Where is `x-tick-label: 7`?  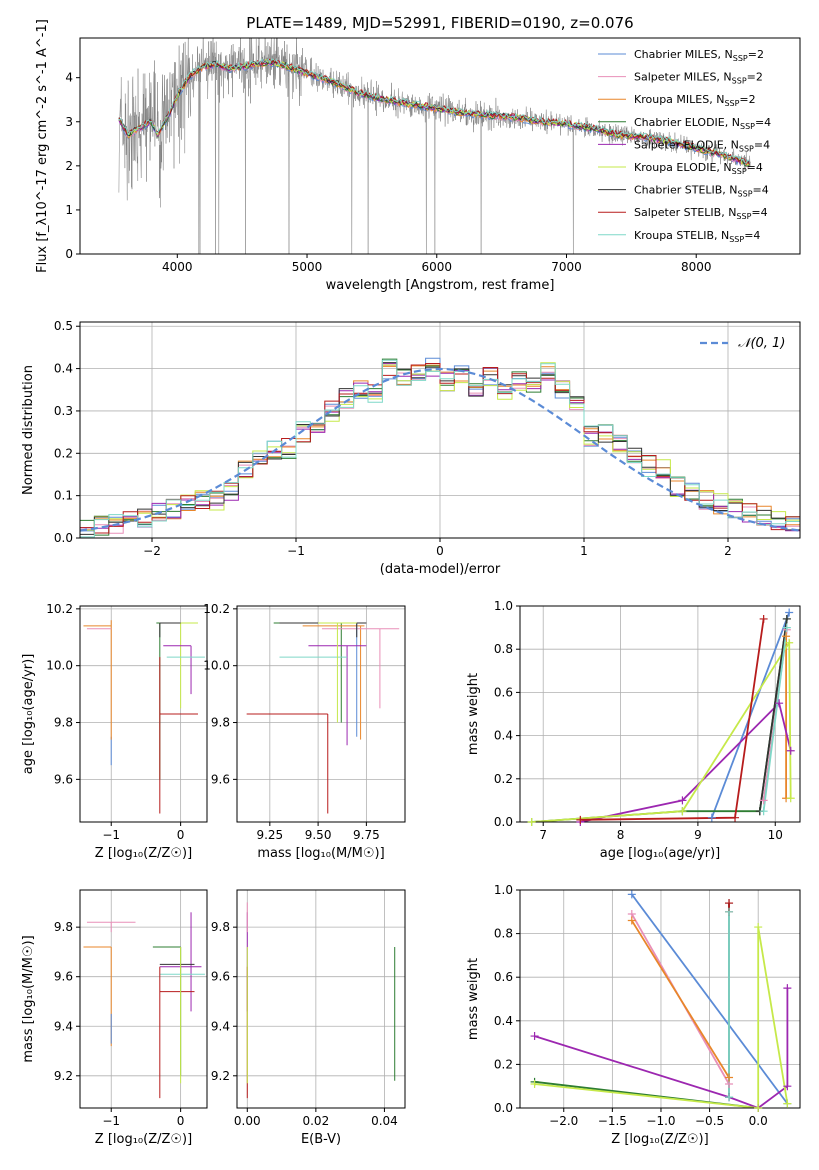 x-tick-label: 7 is located at coordinates (543, 835).